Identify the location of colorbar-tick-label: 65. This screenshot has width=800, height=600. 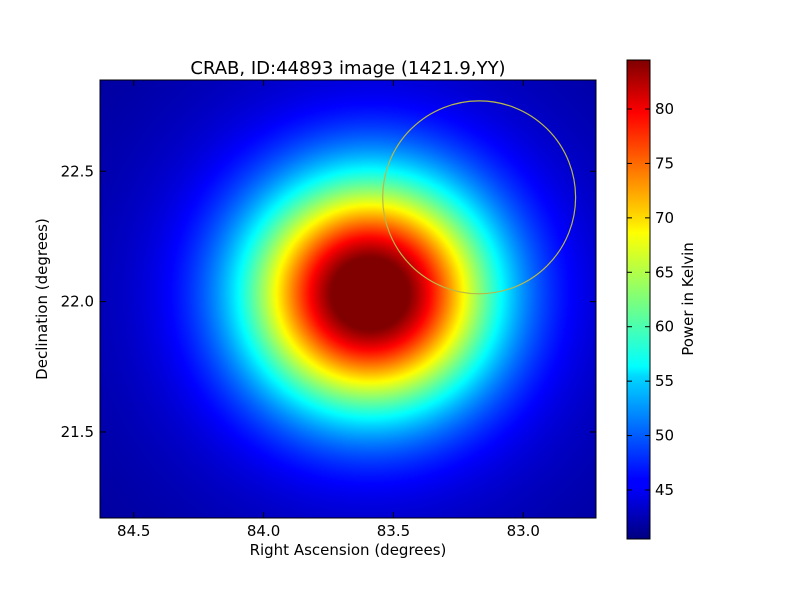
(664, 272).